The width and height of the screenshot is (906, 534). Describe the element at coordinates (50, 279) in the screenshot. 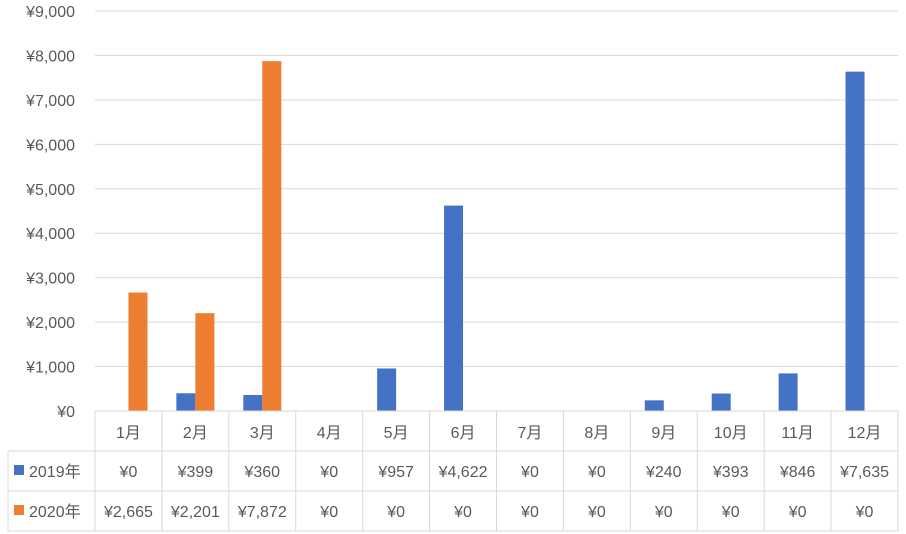

I see `y-tick-label: ¥3,000` at that location.